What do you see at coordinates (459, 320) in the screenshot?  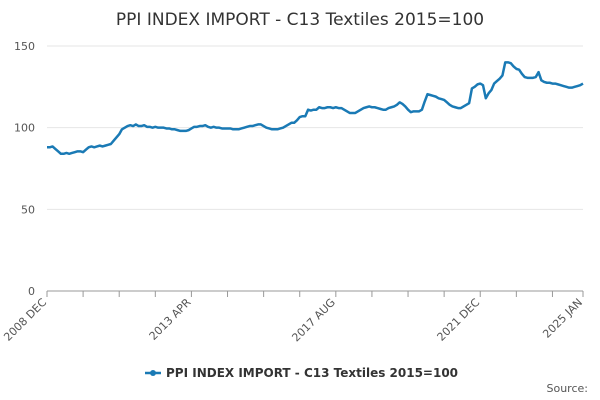 I see `x-tick-label: 2021 DEC` at bounding box center [459, 320].